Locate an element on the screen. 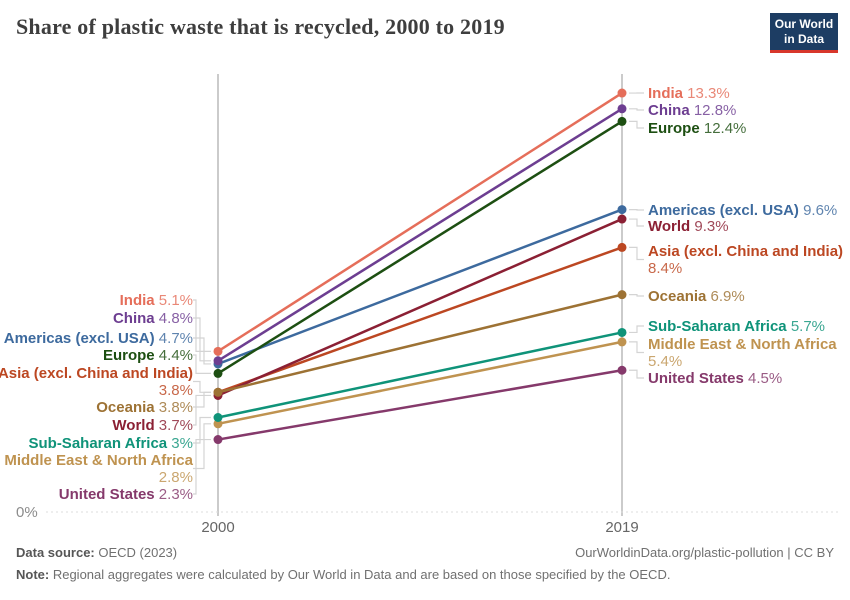 Image resolution: width=850 pixels, height=600 pixels. series-end-label: Sub-Saharan Africa 5.7% is located at coordinates (737, 326).